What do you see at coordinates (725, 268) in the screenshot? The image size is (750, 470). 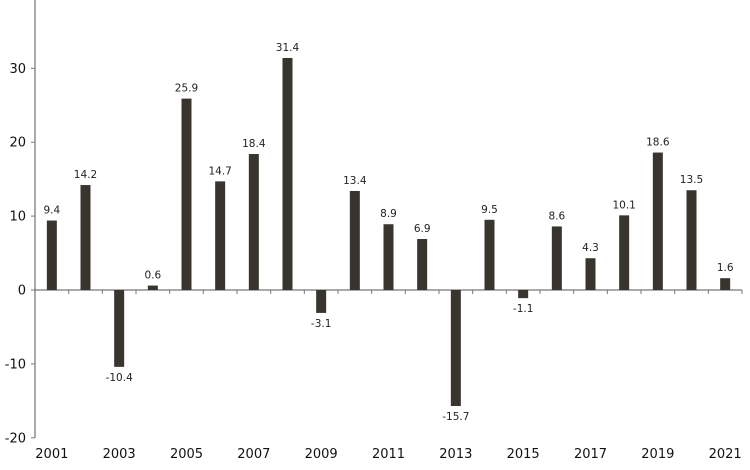 I see `data-label-2021: 1.6` at bounding box center [725, 268].